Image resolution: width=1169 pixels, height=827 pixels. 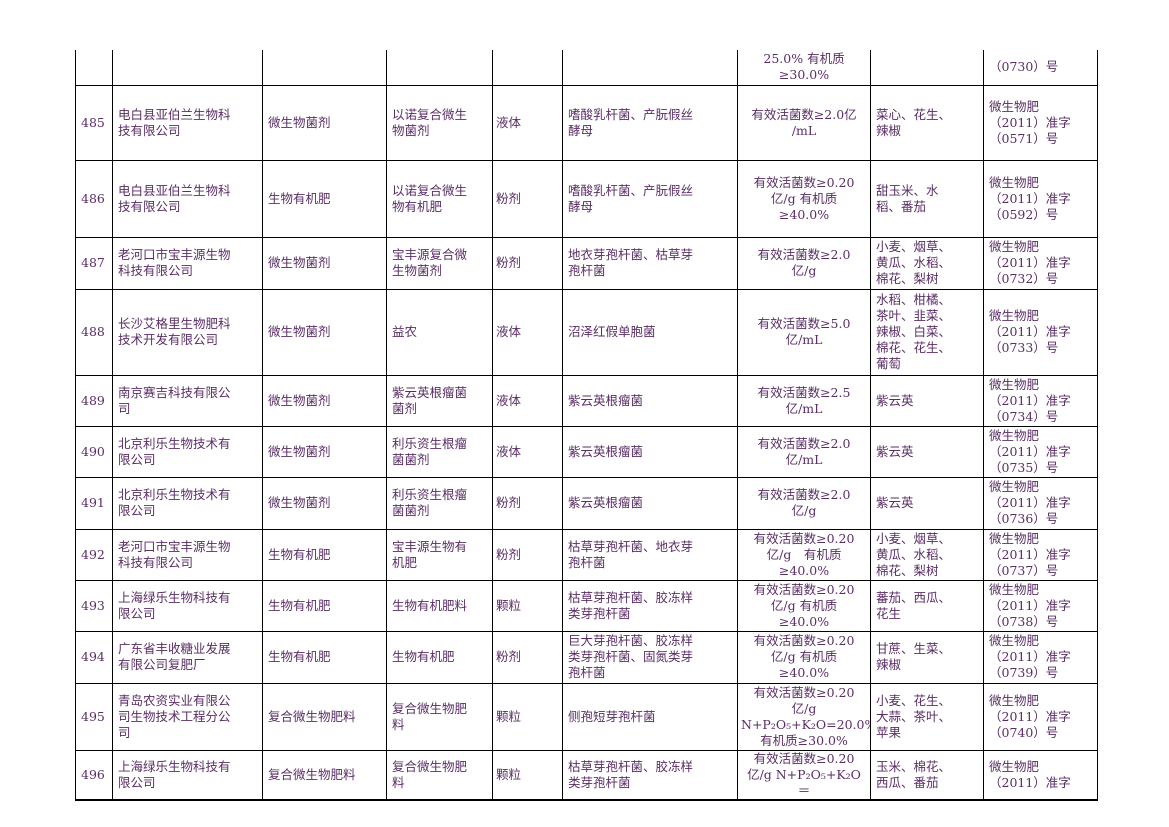 I want to click on table-cell: 广东省丰收糖业发展 有限公司复肥厂, so click(x=187, y=657).